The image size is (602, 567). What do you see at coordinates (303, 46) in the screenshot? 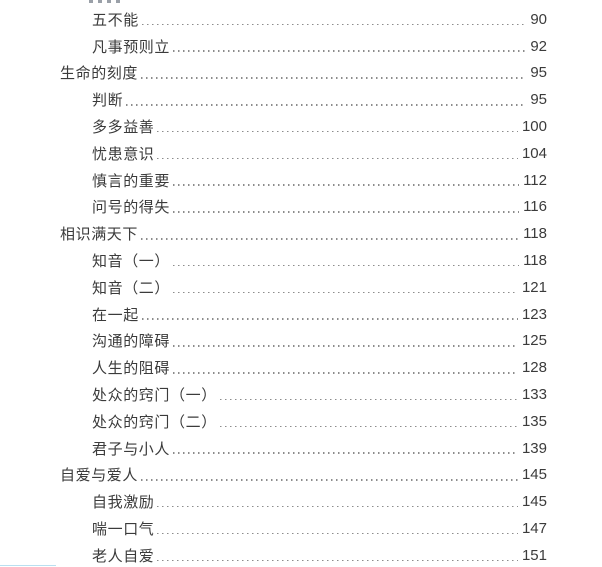
I see `toc-entry: 凡事预则立 92` at bounding box center [303, 46].